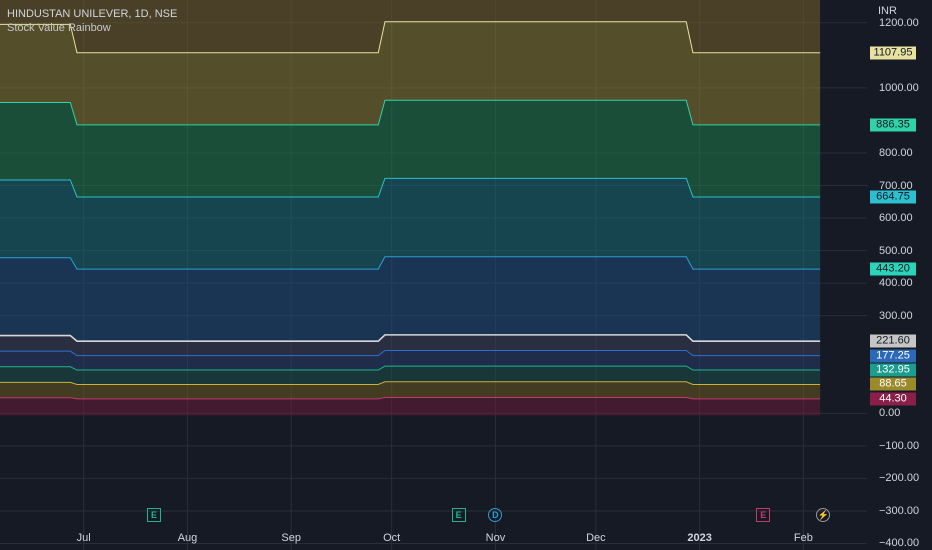  What do you see at coordinates (896, 152) in the screenshot?
I see `y-tick-label: 800.00` at bounding box center [896, 152].